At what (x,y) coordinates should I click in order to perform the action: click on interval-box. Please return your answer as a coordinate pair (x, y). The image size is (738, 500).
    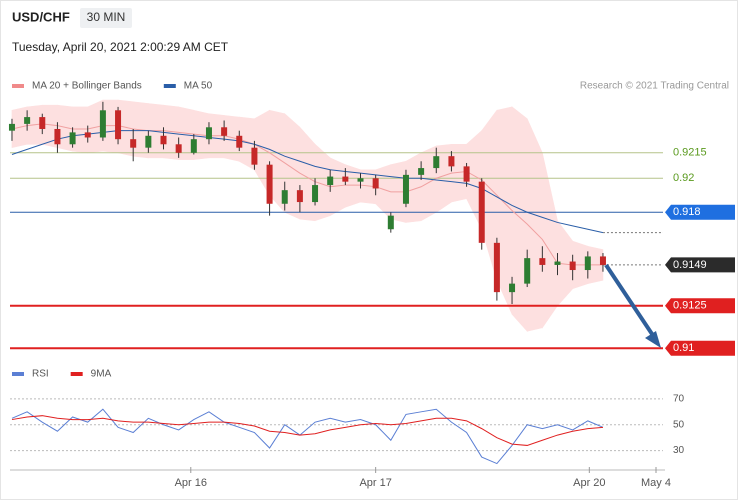
    Looking at the image, I should click on (106, 18).